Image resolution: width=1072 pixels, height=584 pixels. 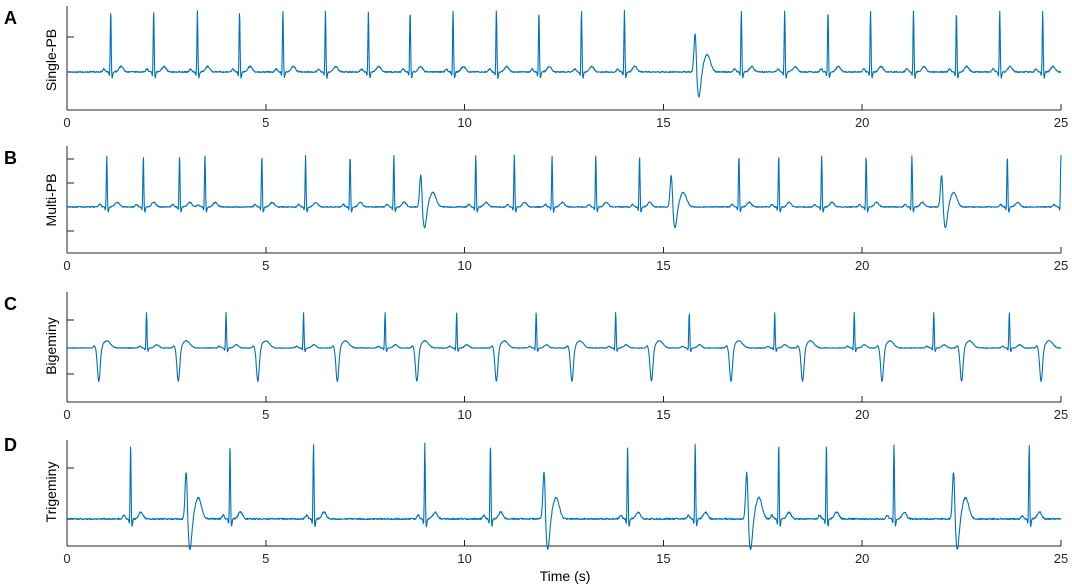 What do you see at coordinates (10, 445) in the screenshot?
I see `panel-letter-d: D` at bounding box center [10, 445].